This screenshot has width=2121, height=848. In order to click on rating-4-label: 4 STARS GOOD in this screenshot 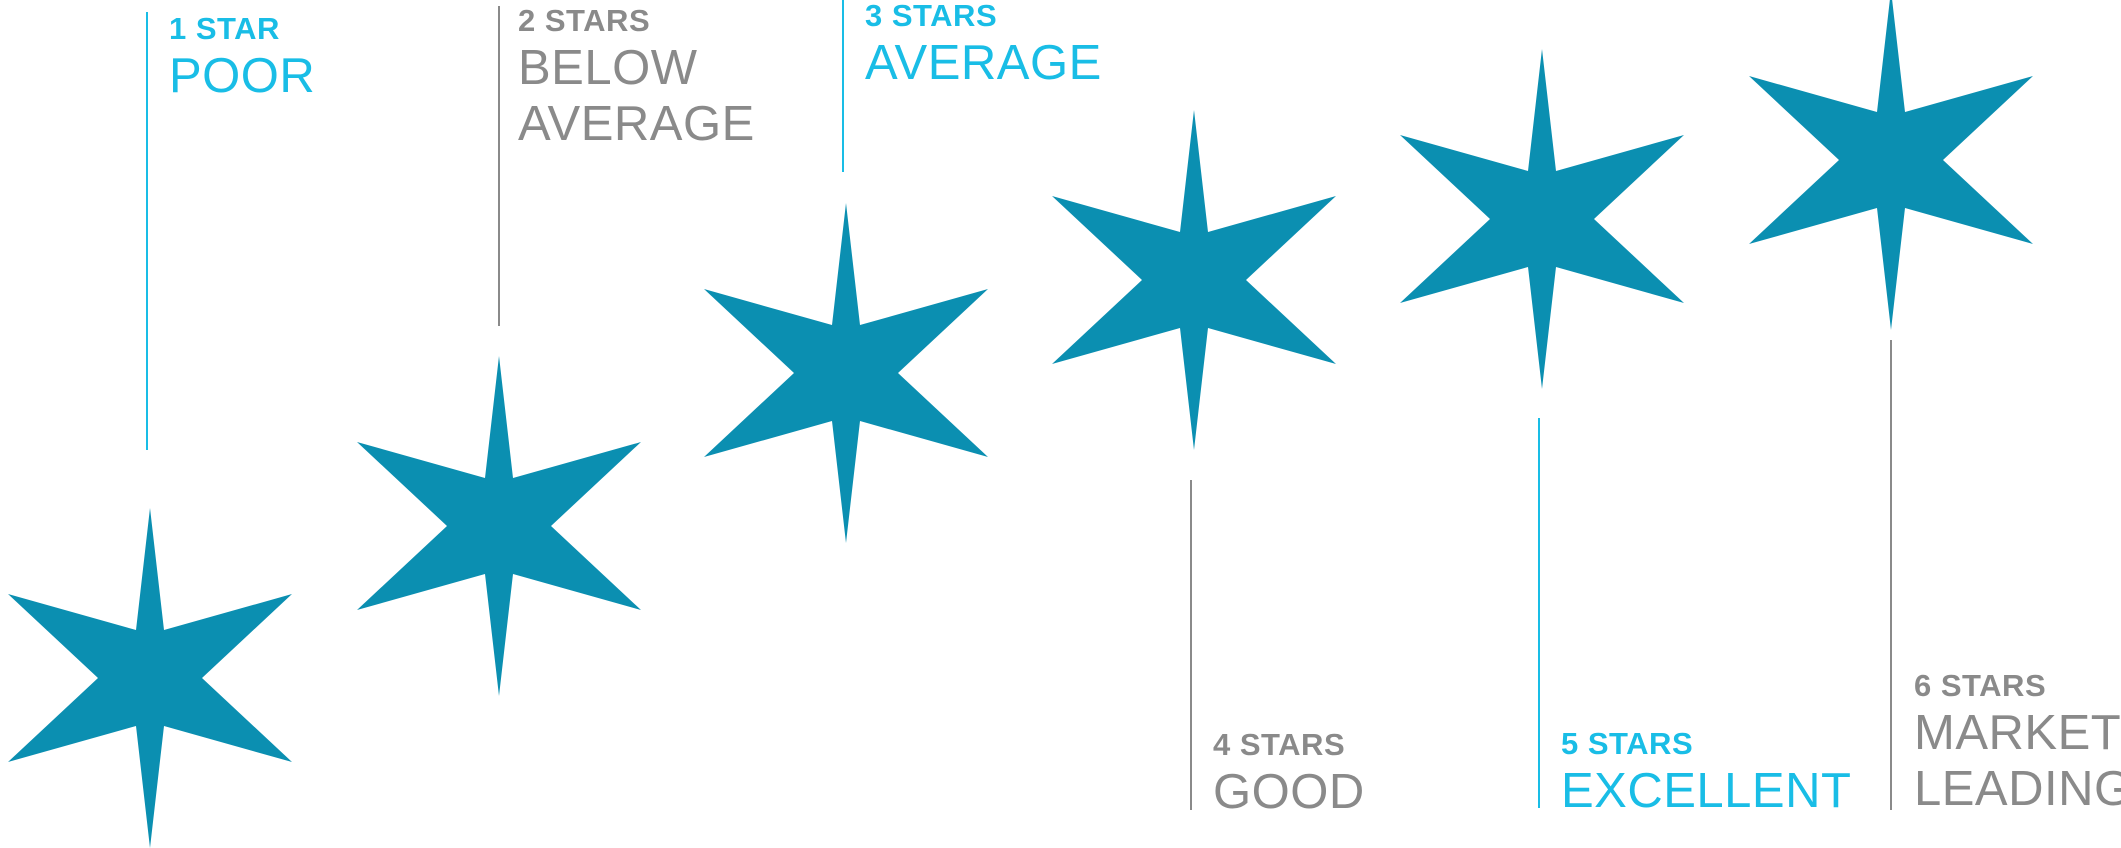, I will do `click(1289, 773)`.